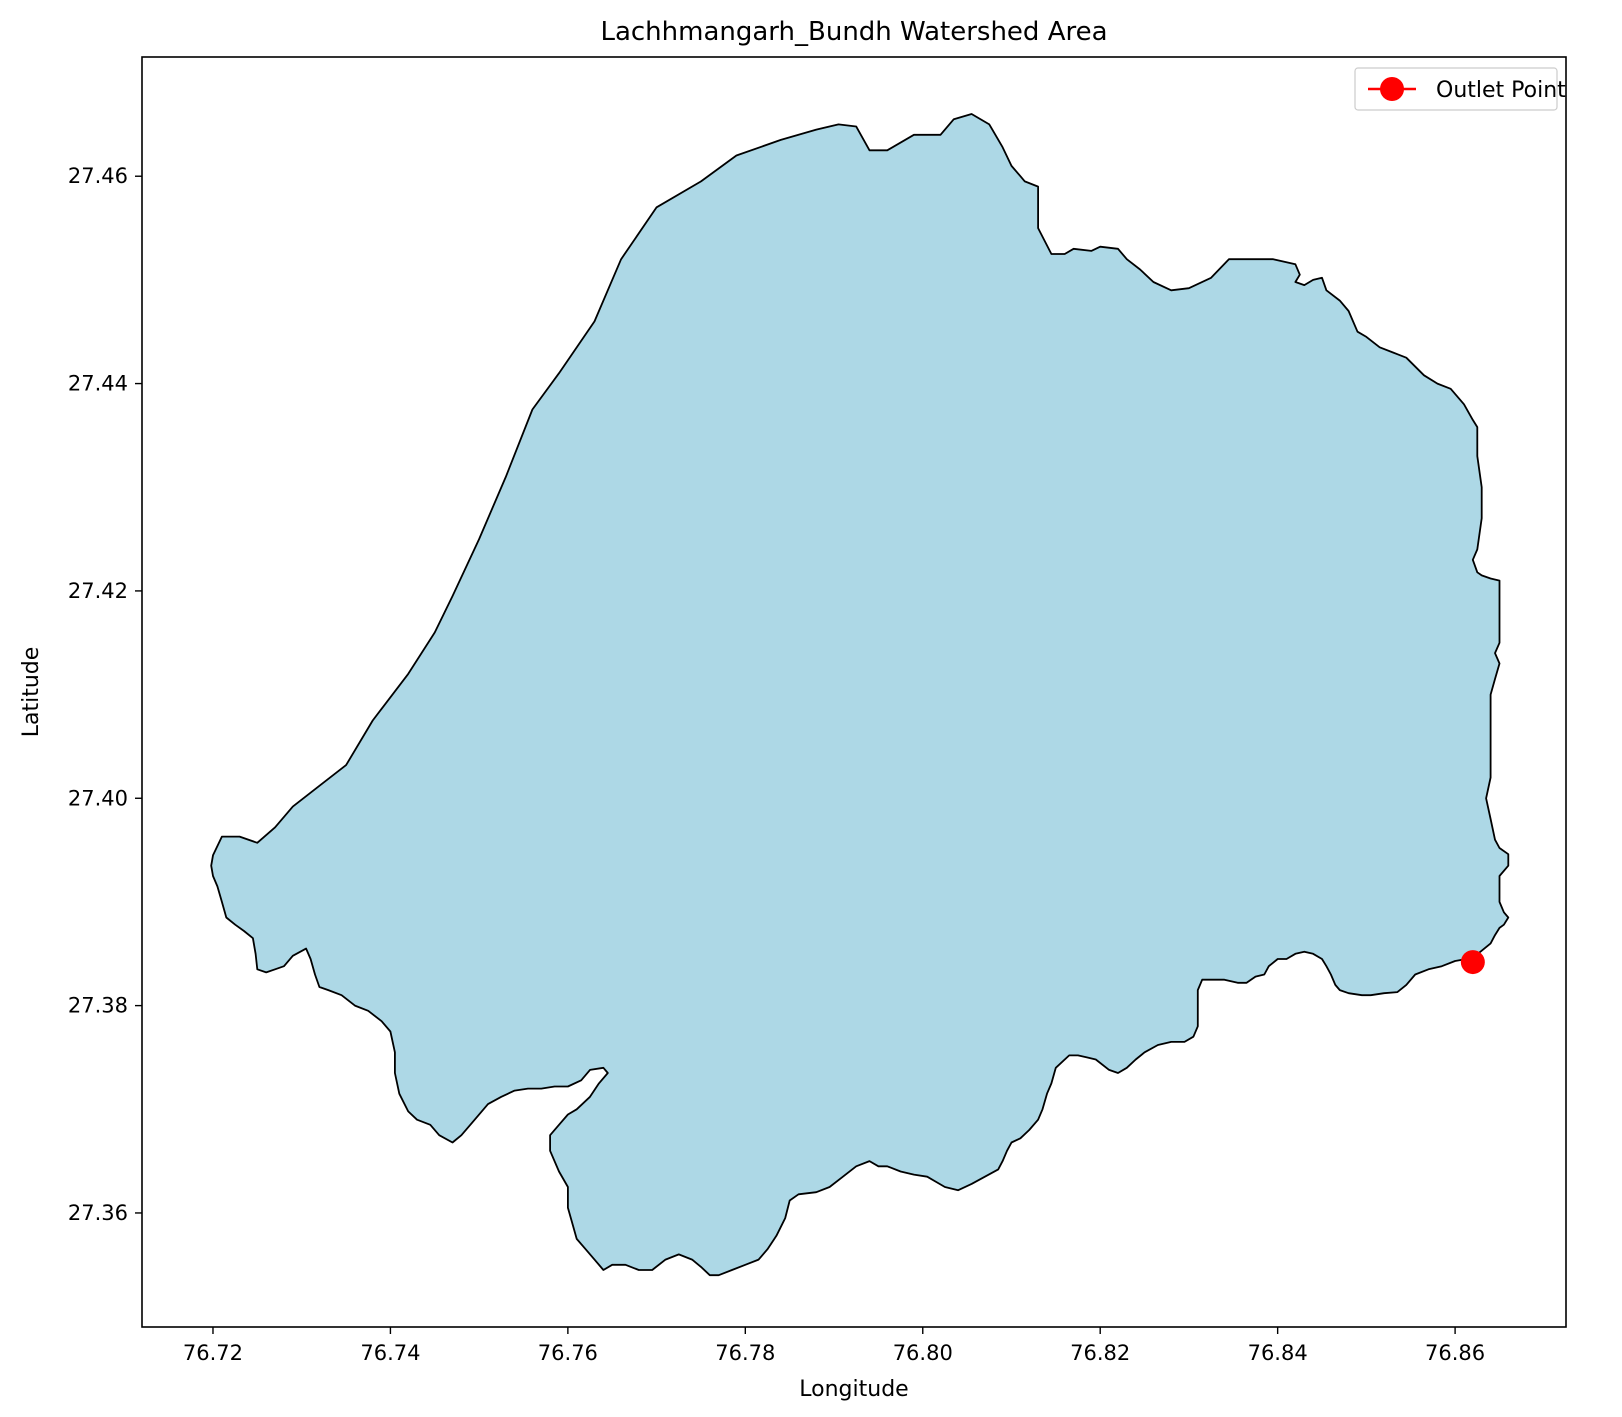 This screenshot has height=1417, width=1622. What do you see at coordinates (390, 1353) in the screenshot?
I see `x-tick-label: 76.74` at bounding box center [390, 1353].